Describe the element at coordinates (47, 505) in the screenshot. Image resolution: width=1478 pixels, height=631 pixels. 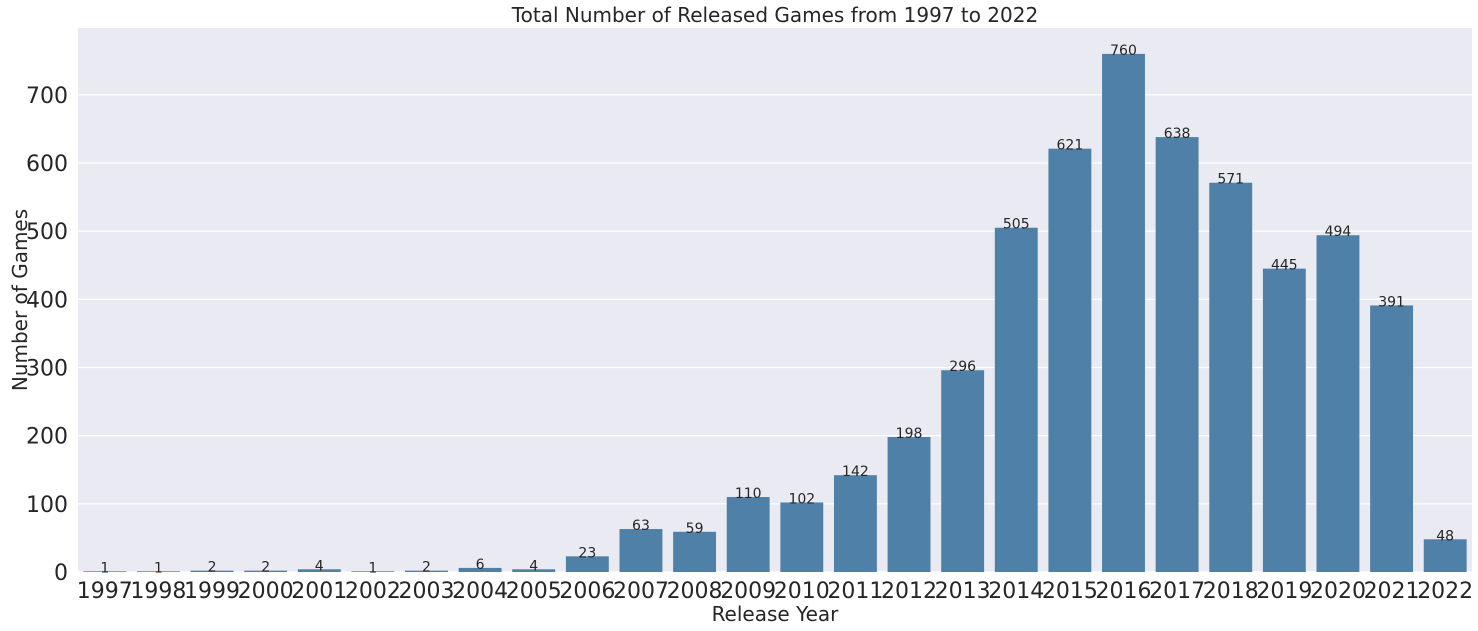
I see `y-tick-label: 100` at that location.